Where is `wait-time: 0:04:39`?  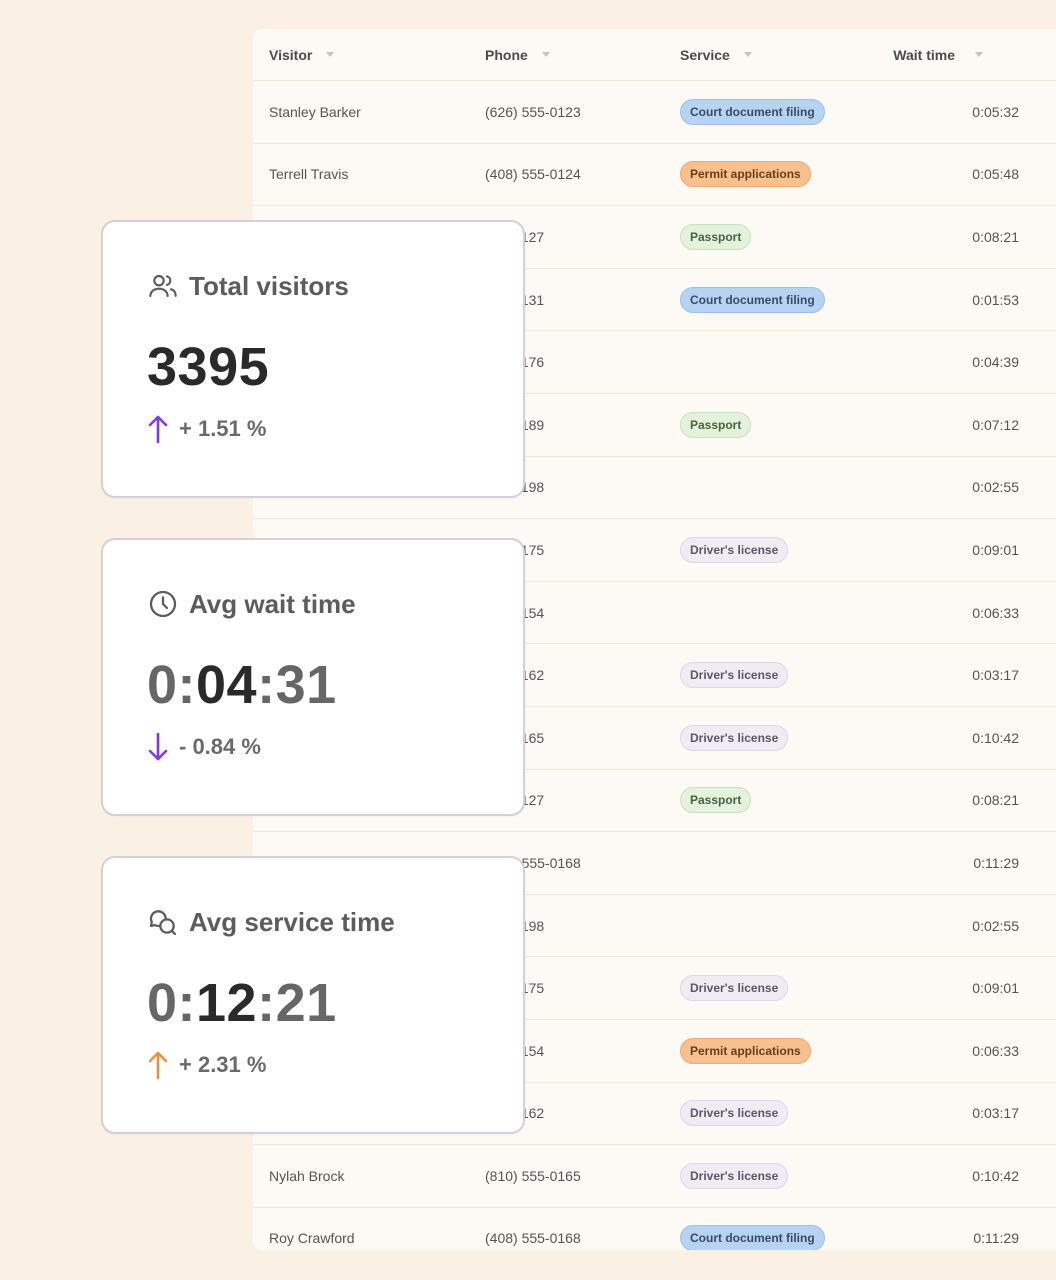 wait-time: 0:04:39 is located at coordinates (995, 362).